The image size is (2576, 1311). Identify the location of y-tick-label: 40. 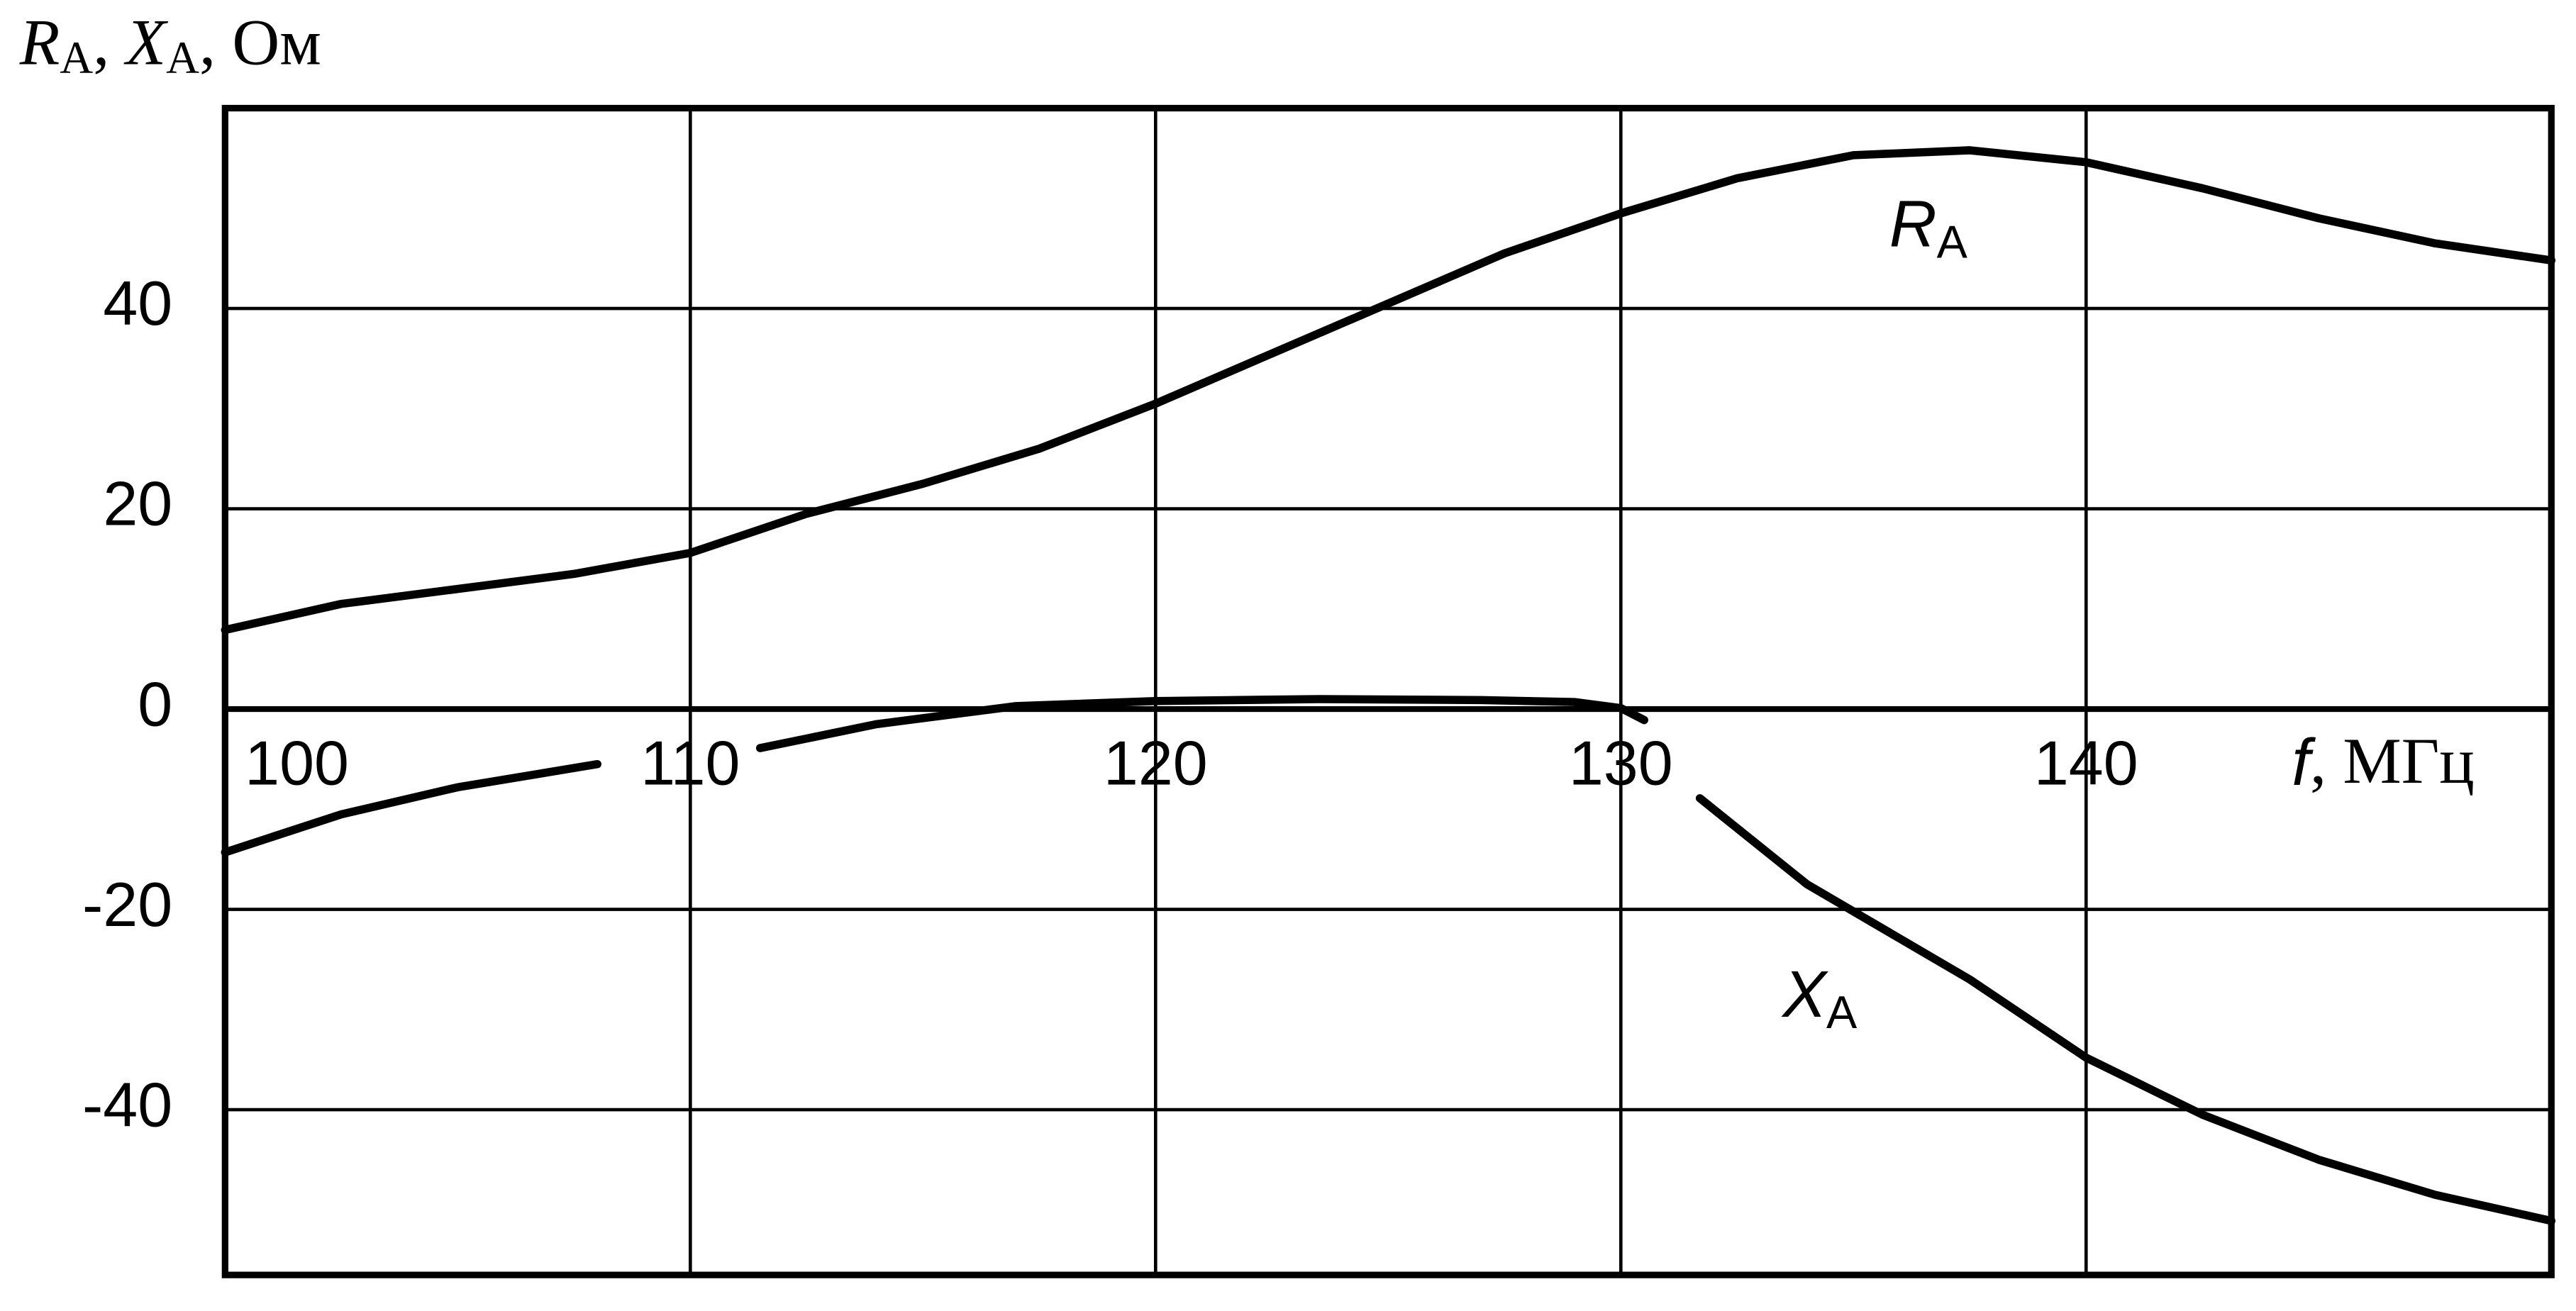
(137, 303).